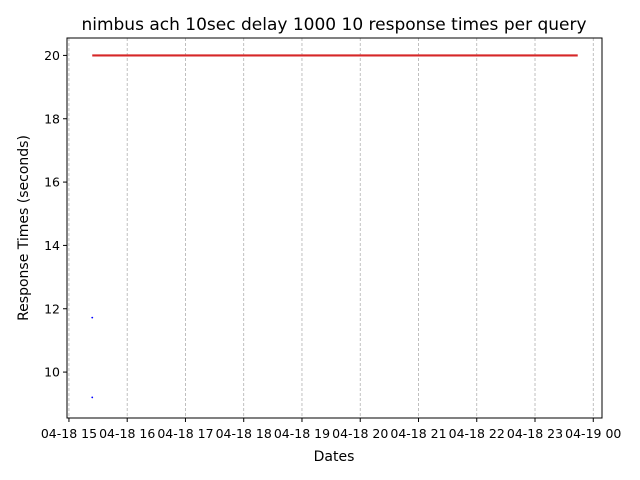  What do you see at coordinates (334, 457) in the screenshot?
I see `x-axis-label: Dates` at bounding box center [334, 457].